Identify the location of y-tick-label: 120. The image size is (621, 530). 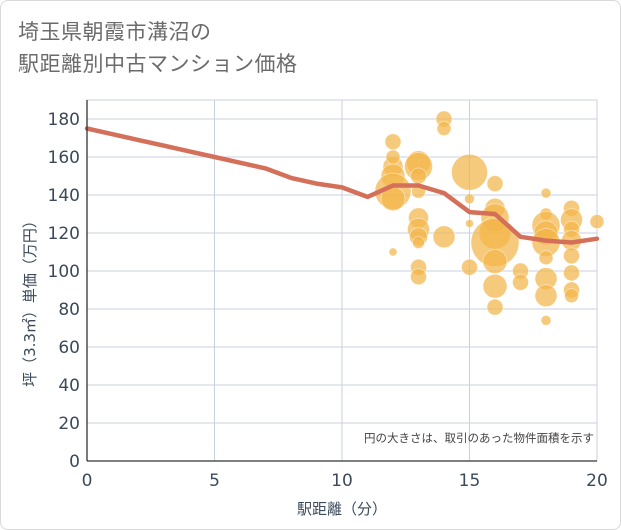
(64, 234).